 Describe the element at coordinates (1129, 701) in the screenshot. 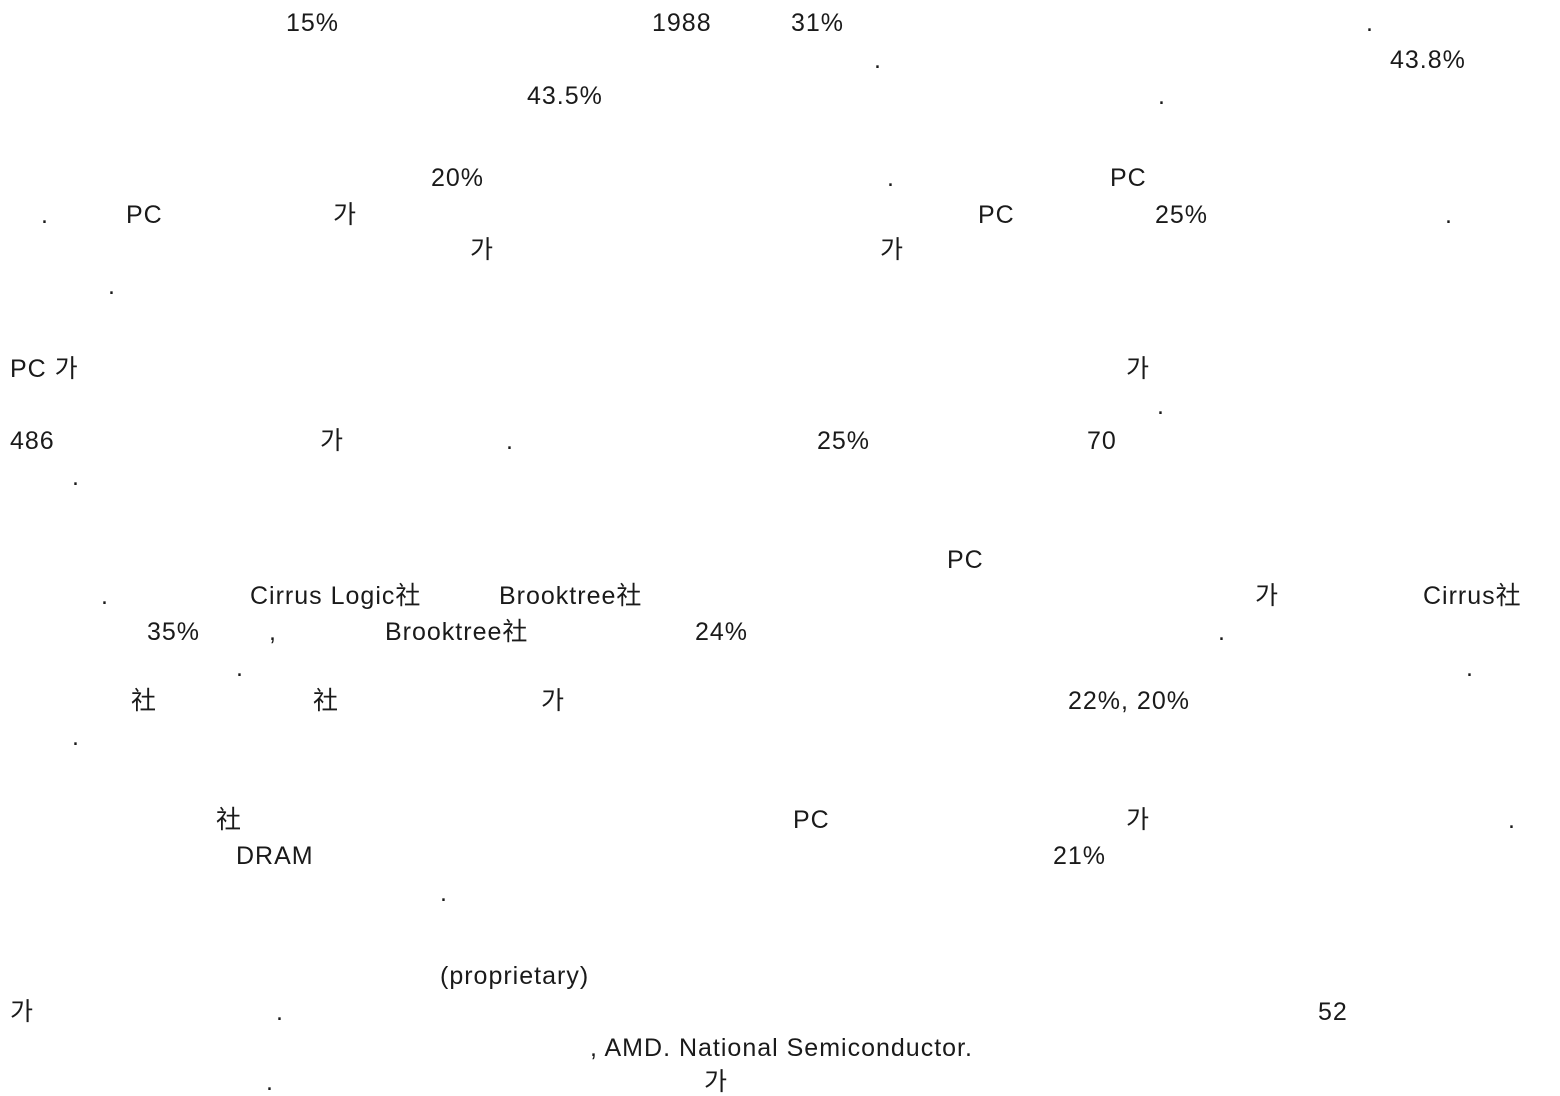

I see `text-fragment: 22%, 20%` at that location.